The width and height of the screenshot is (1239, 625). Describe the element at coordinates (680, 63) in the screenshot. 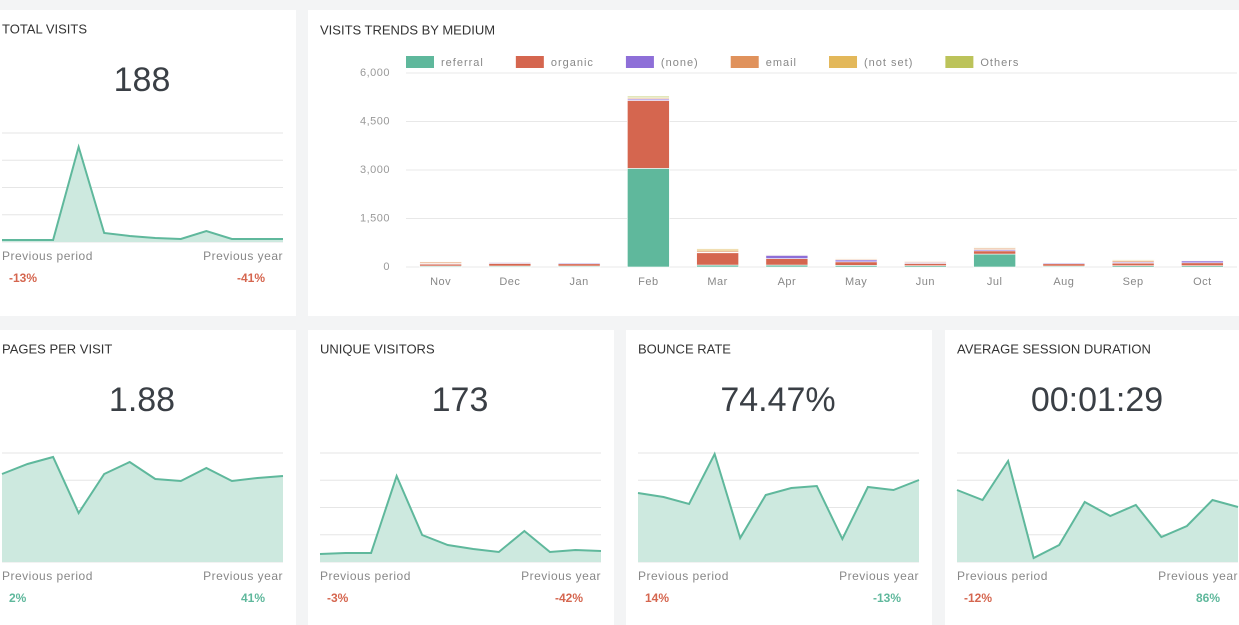

I see `legend-label: (none)` at that location.